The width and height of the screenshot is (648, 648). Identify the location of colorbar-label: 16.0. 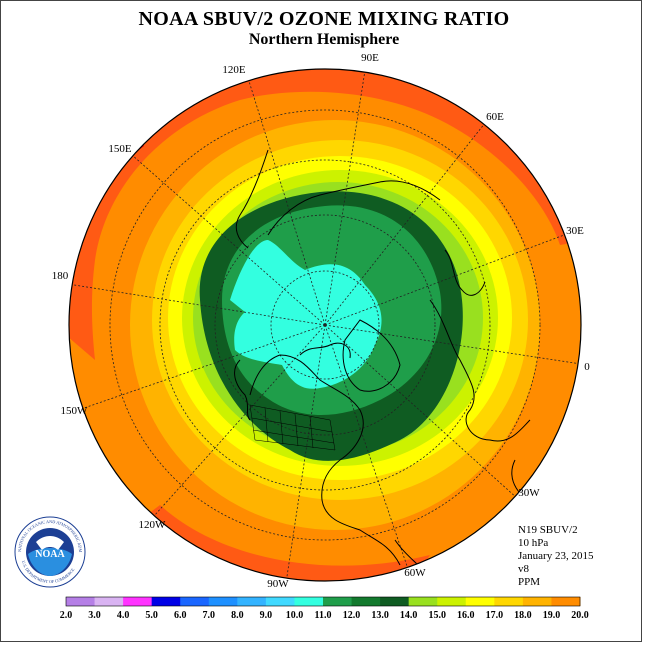
(466, 615).